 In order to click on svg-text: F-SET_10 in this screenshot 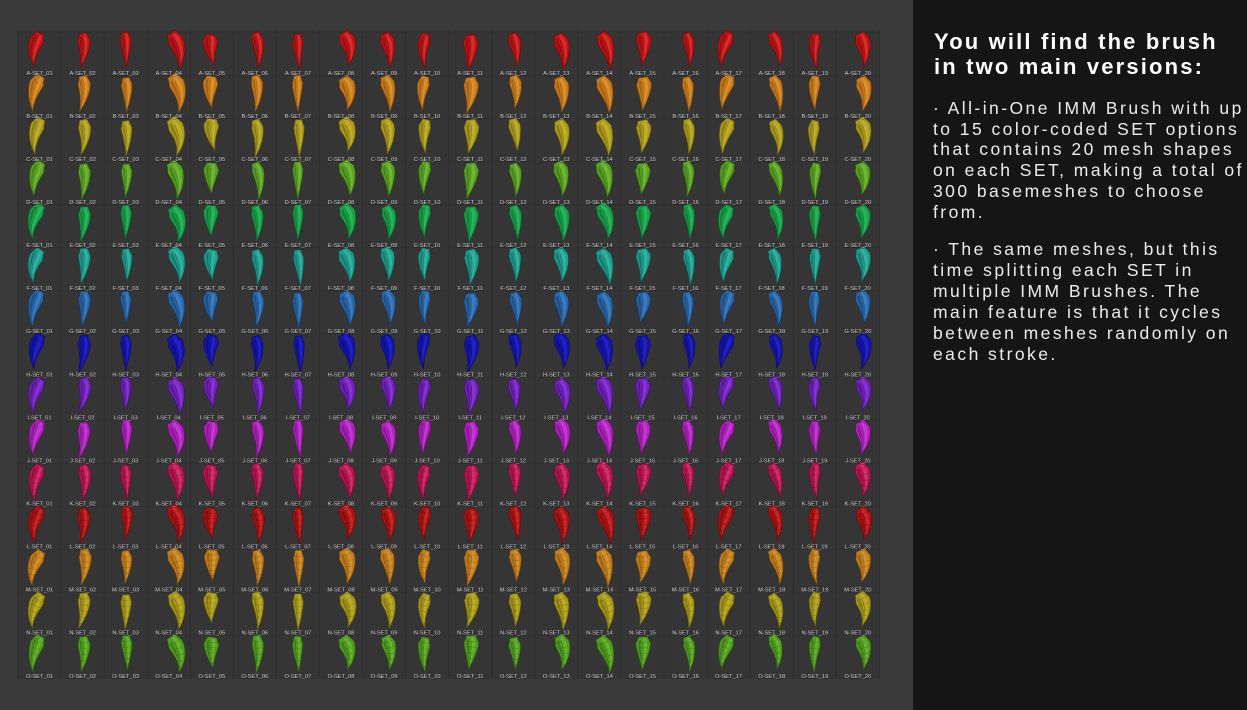, I will do `click(427, 289)`.